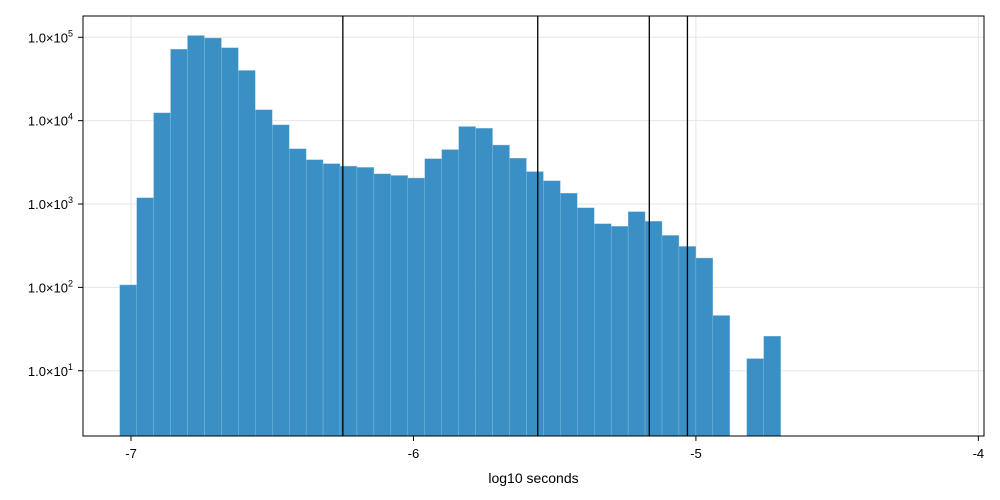  I want to click on x-axis-ticks: -7 -6 -5 -4, so click(554, 448).